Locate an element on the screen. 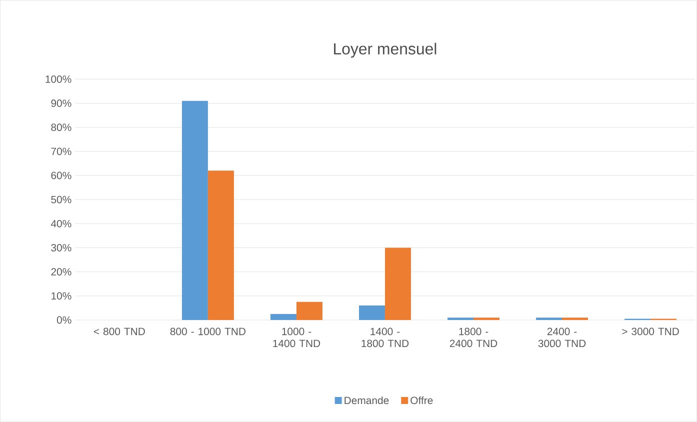  y-tick-label: 20% is located at coordinates (61, 272).